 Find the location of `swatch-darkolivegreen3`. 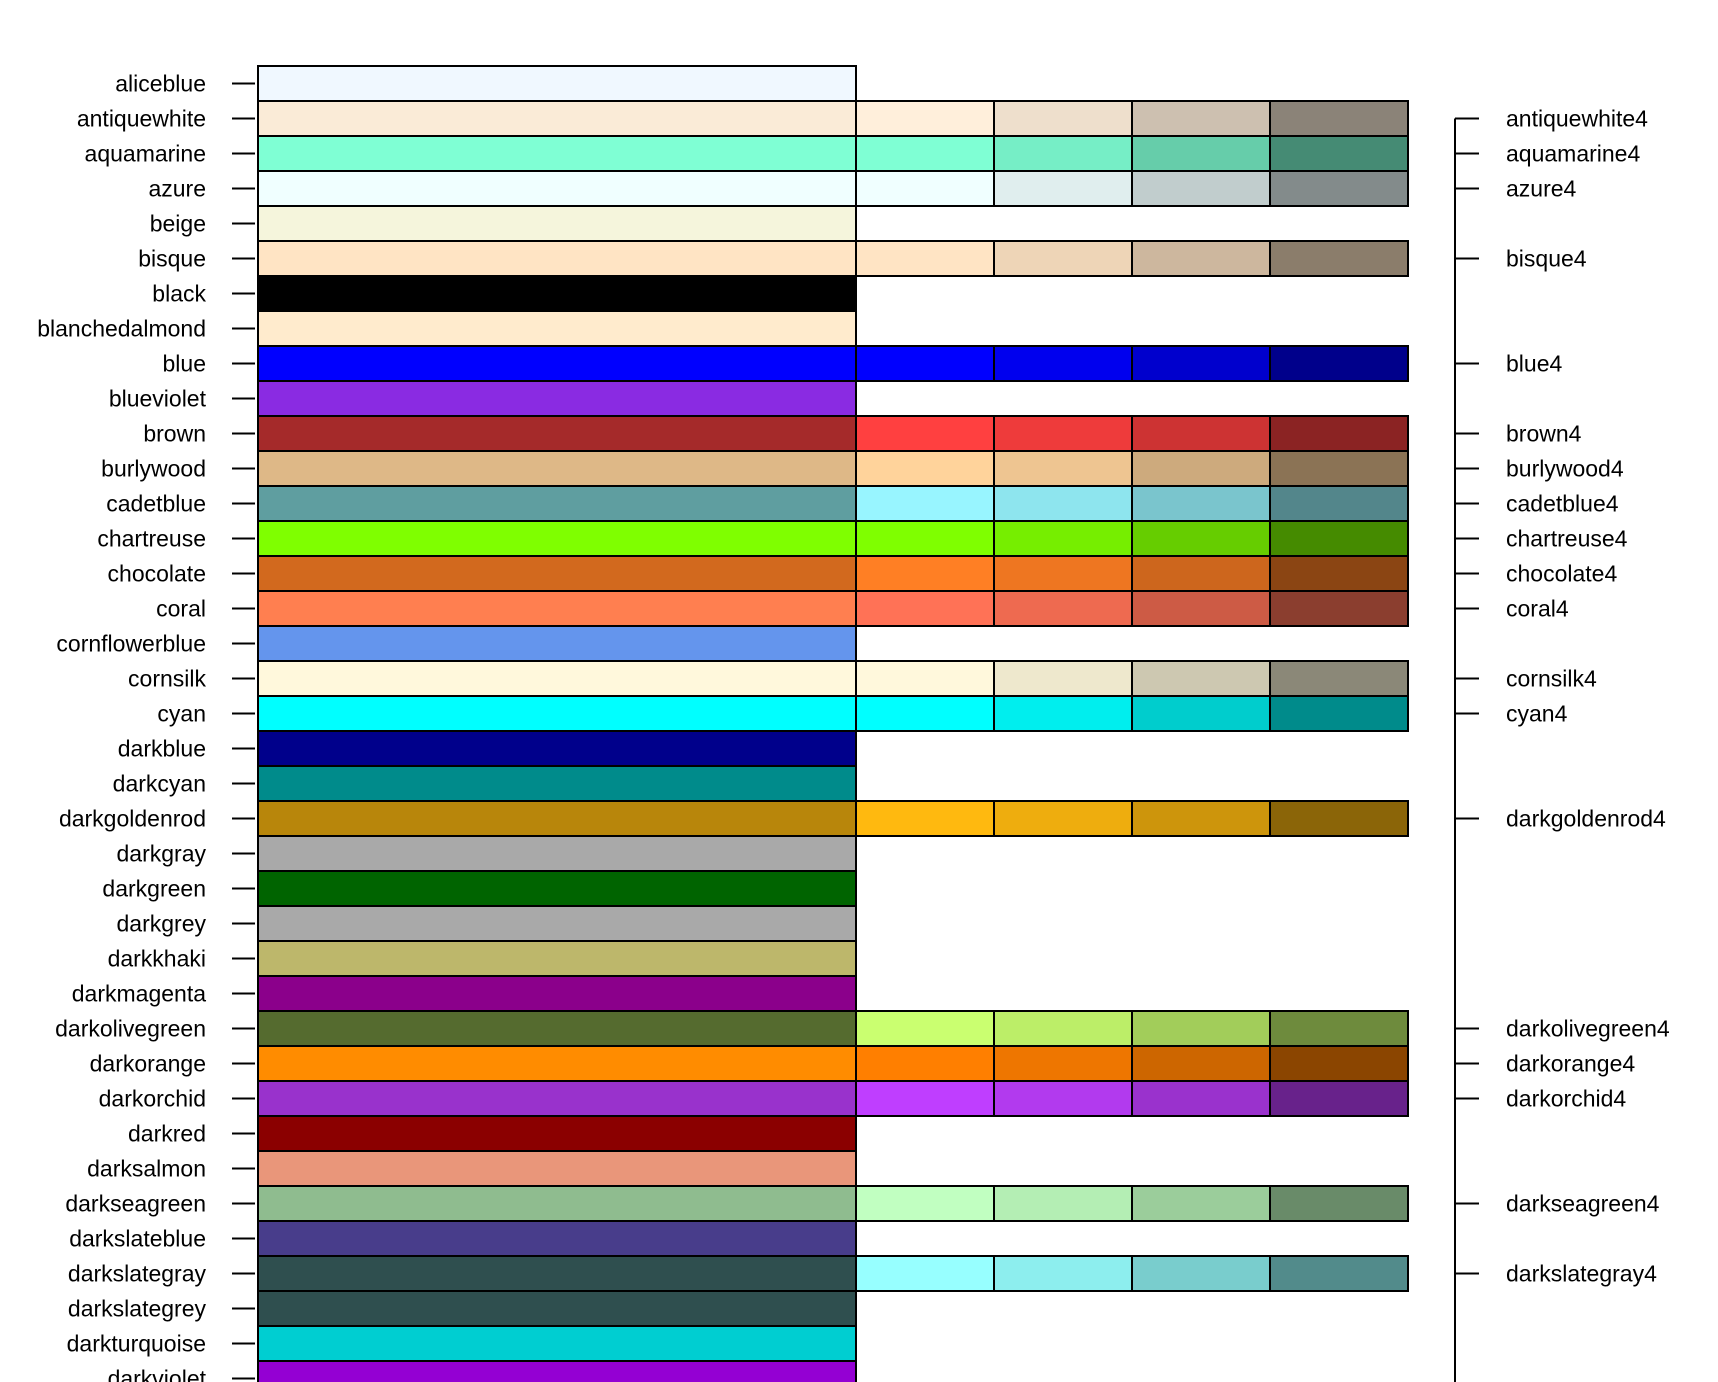

swatch-darkolivegreen3 is located at coordinates (1201, 1028).